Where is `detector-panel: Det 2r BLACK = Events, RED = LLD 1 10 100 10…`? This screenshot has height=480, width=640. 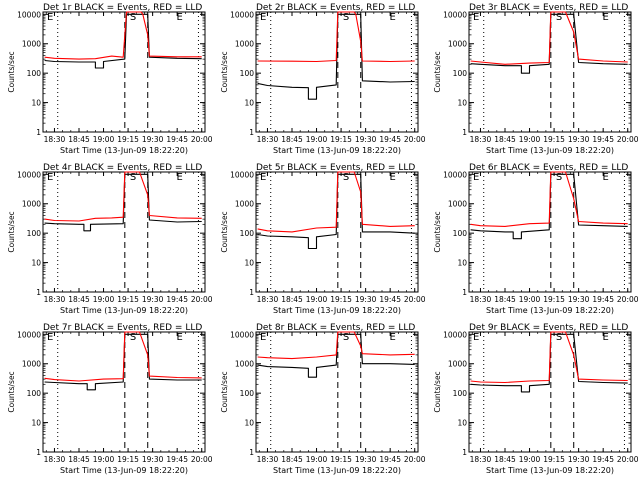 detector-panel: Det 2r BLACK = Events, RED = LLD 1 10 100 10… is located at coordinates (319, 80).